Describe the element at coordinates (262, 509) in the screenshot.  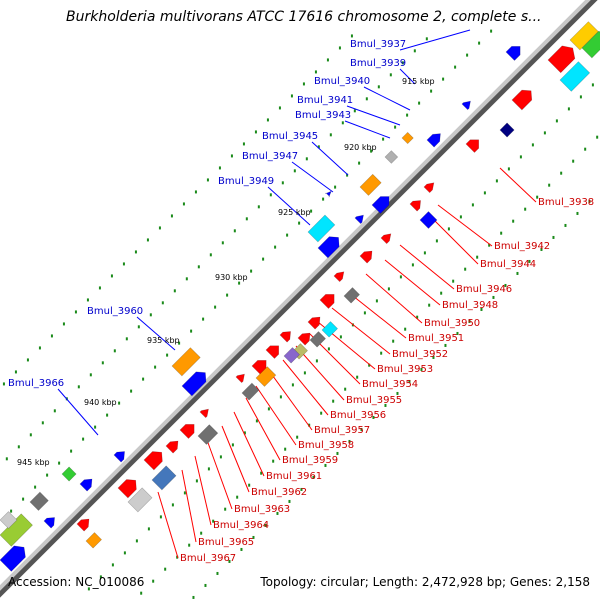
I see `gene-label-bottom: Bmul_3963` at that location.